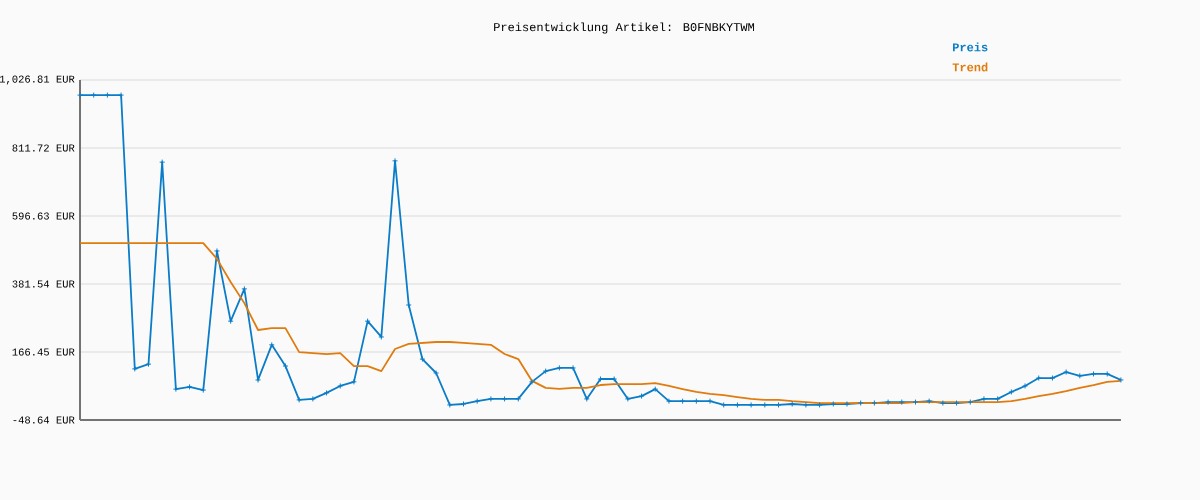  Describe the element at coordinates (37, 80) in the screenshot. I see `y-tick-label: 1,026.81 EUR` at that location.